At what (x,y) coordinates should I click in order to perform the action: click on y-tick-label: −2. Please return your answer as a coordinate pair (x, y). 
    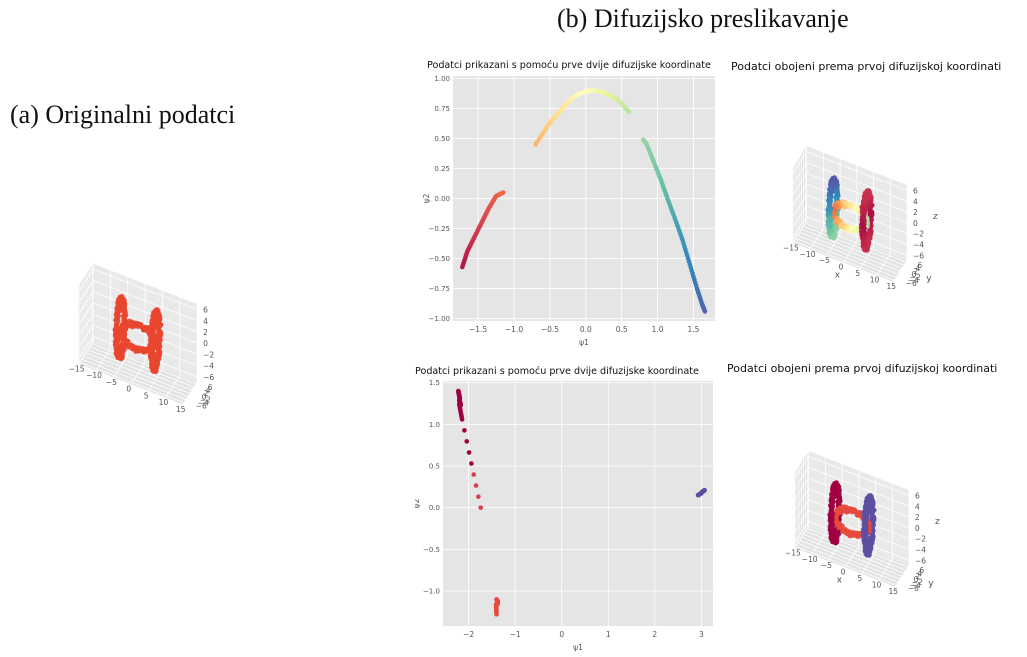
    Looking at the image, I should click on (915, 277).